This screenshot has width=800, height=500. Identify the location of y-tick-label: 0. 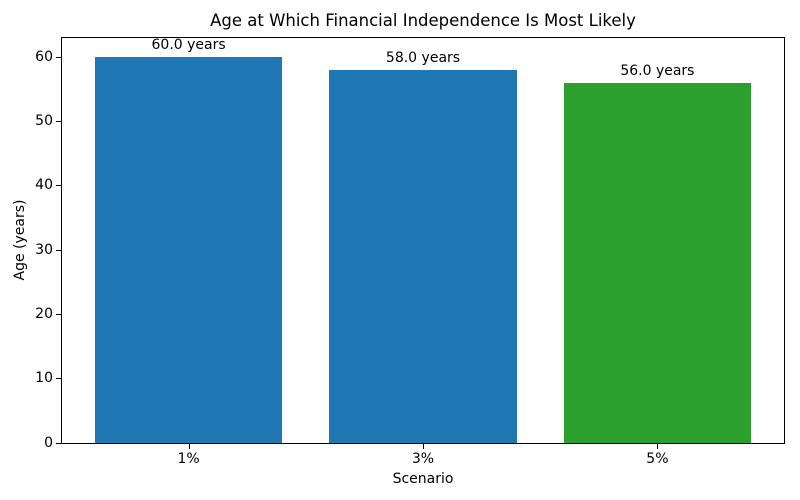
(48, 442).